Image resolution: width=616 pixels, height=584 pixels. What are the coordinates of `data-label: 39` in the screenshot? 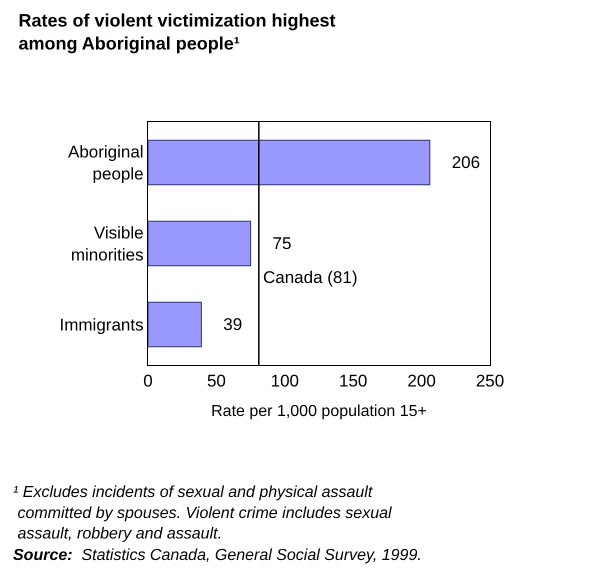 It's located at (223, 324).